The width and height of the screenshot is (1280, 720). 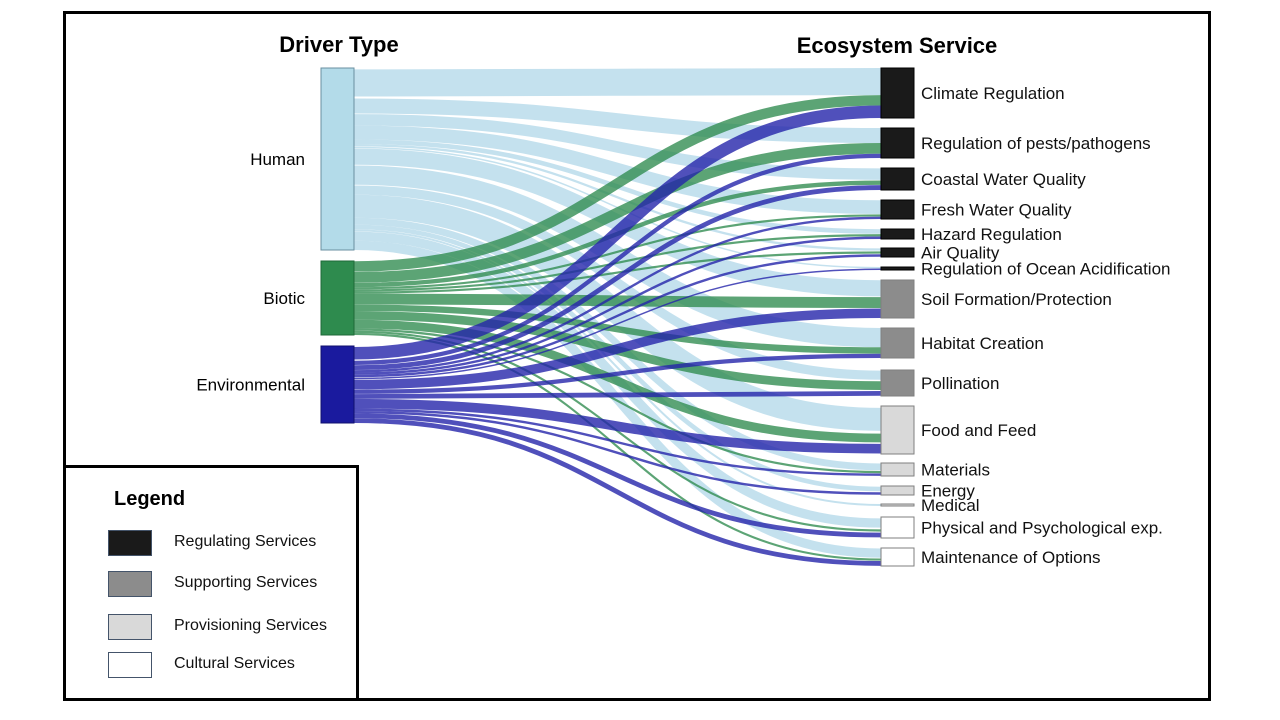 What do you see at coordinates (617, 301) in the screenshot?
I see `link-biotic-to-soil-formation-protection` at bounding box center [617, 301].